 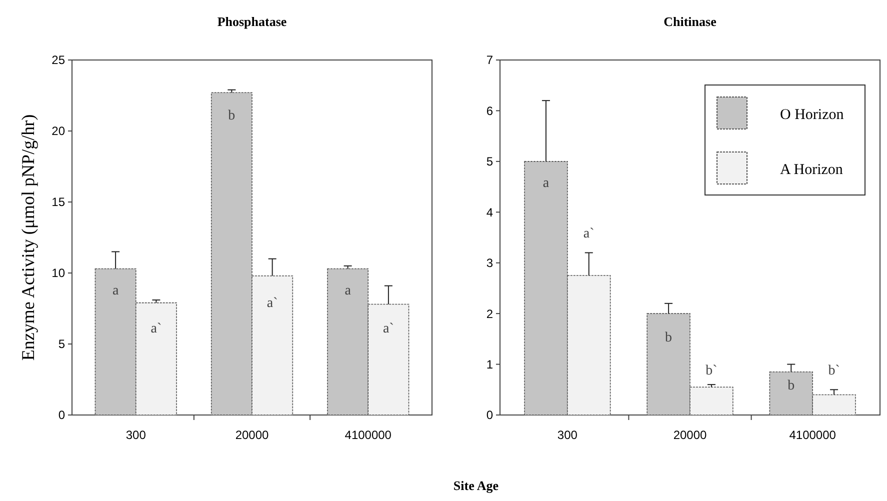 What do you see at coordinates (490, 263) in the screenshot?
I see `y-tick-label: 3` at bounding box center [490, 263].